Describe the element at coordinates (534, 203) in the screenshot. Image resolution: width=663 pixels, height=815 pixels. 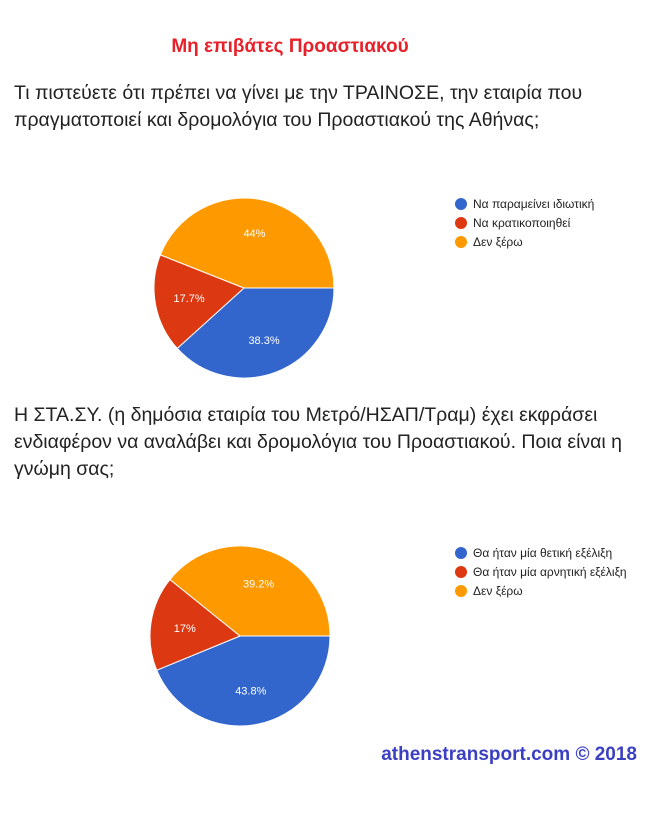
I see `legend-label: Να παραμείνει ιδιωτική` at that location.